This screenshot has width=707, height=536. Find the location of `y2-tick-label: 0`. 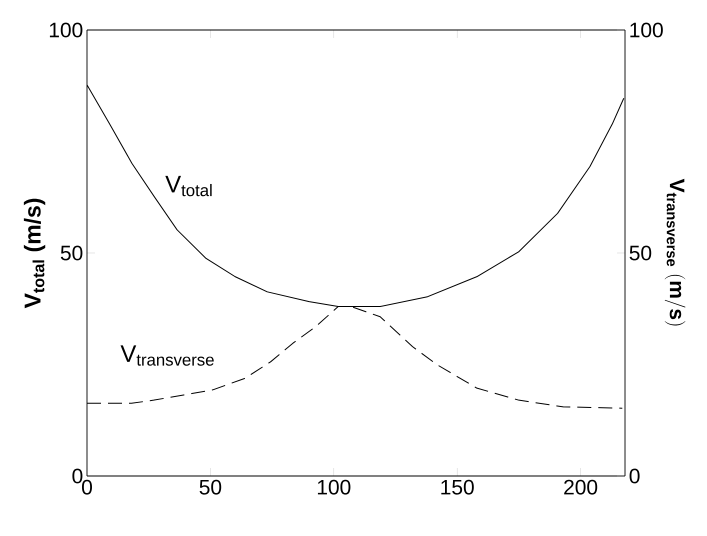

y2-tick-label: 0 is located at coordinates (635, 476).